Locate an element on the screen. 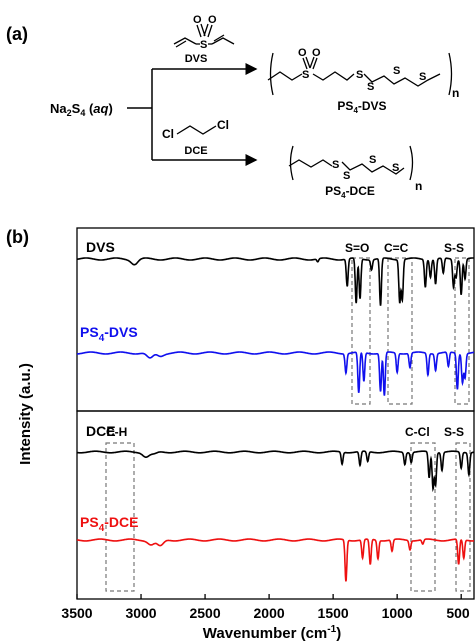  reaction-arrows is located at coordinates (192, 114).